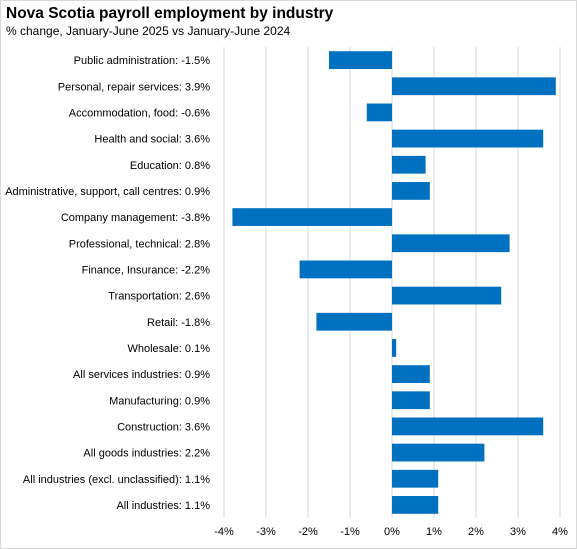 The width and height of the screenshot is (577, 549). Describe the element at coordinates (159, 401) in the screenshot. I see `category-label: Manufacturing: 0.9%` at that location.